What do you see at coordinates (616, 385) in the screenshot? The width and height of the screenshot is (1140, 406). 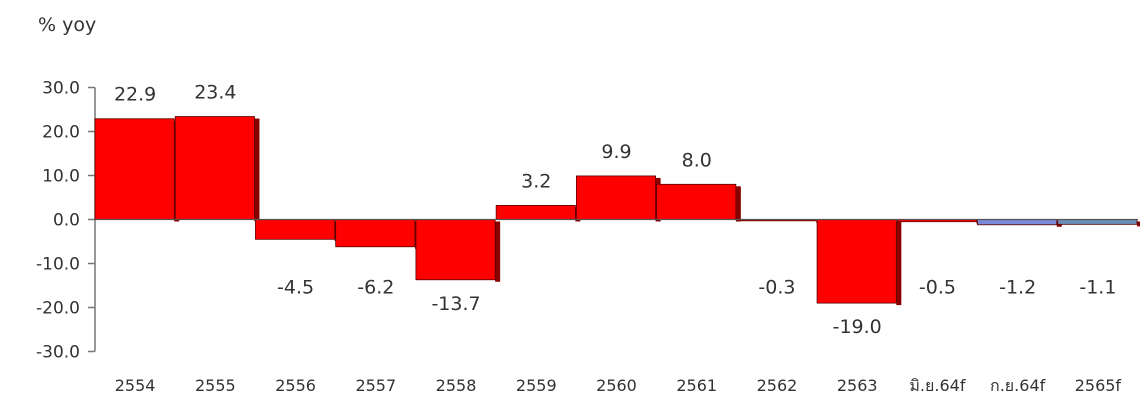 I see `x-category-label: 2560` at bounding box center [616, 385].